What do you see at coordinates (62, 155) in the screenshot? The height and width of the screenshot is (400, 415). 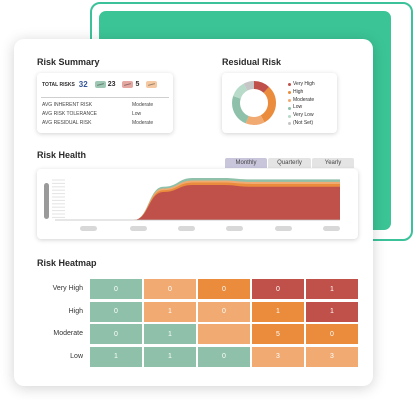 I see `risk-health-title: Risk Health` at bounding box center [62, 155].